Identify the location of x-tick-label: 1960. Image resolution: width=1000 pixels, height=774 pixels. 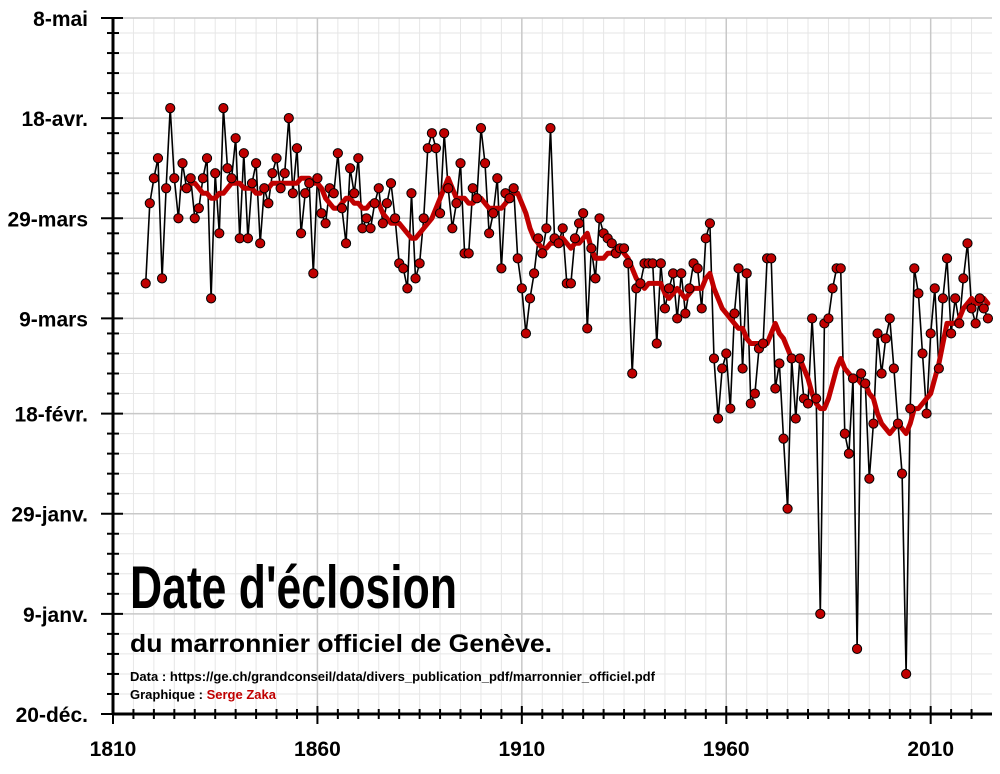
(726, 749).